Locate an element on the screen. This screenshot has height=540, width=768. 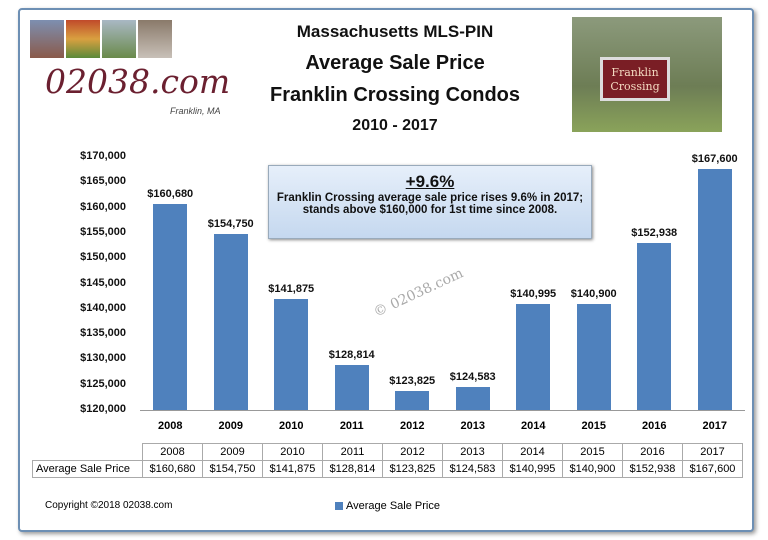
table-header-cell: 2015 is located at coordinates (592, 452).